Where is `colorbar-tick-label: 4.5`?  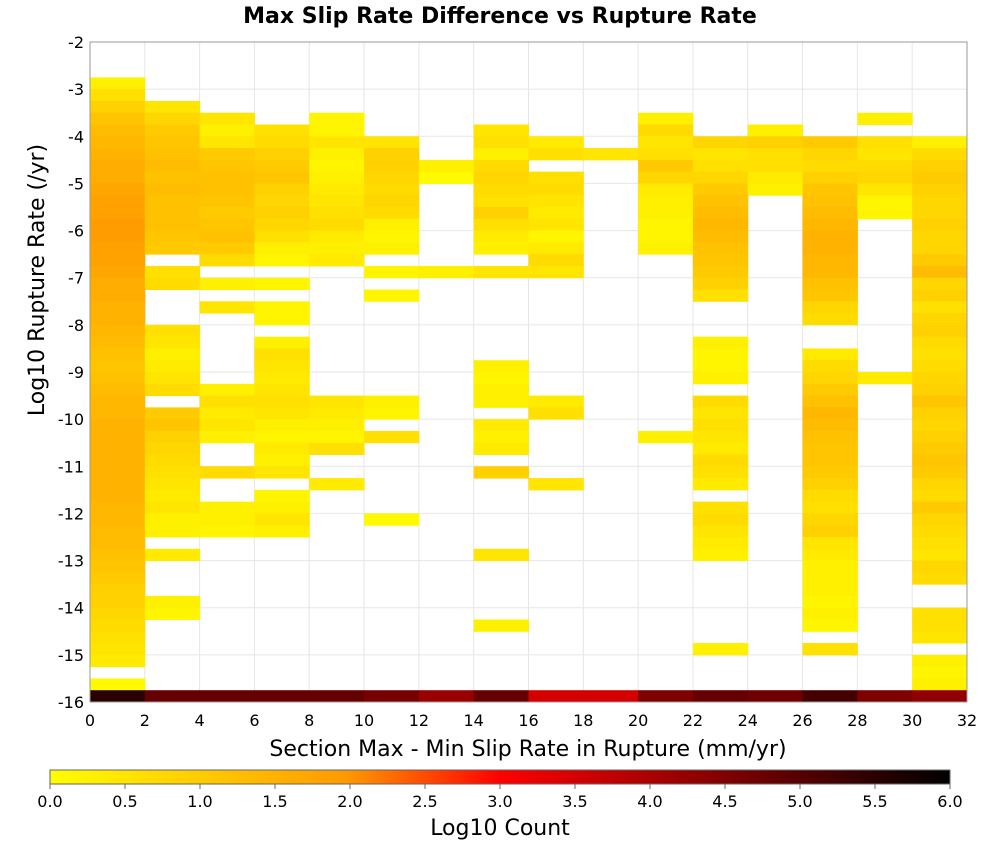 colorbar-tick-label: 4.5 is located at coordinates (724, 801).